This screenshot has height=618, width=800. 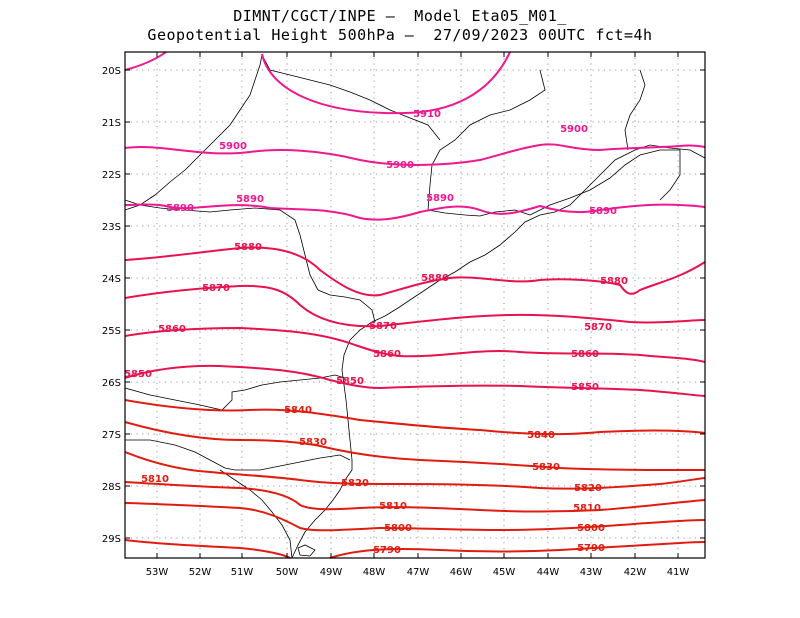 What do you see at coordinates (427, 114) in the screenshot?
I see `contour-label: 5910` at bounding box center [427, 114].